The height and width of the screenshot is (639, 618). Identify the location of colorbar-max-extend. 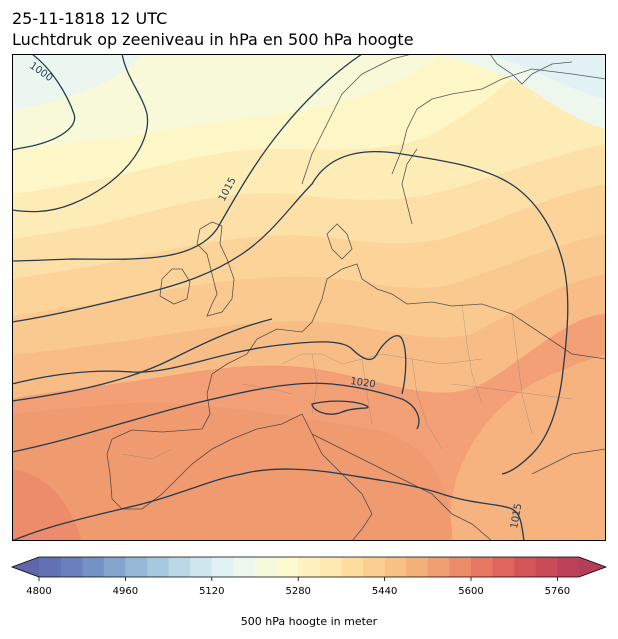
(592, 567).